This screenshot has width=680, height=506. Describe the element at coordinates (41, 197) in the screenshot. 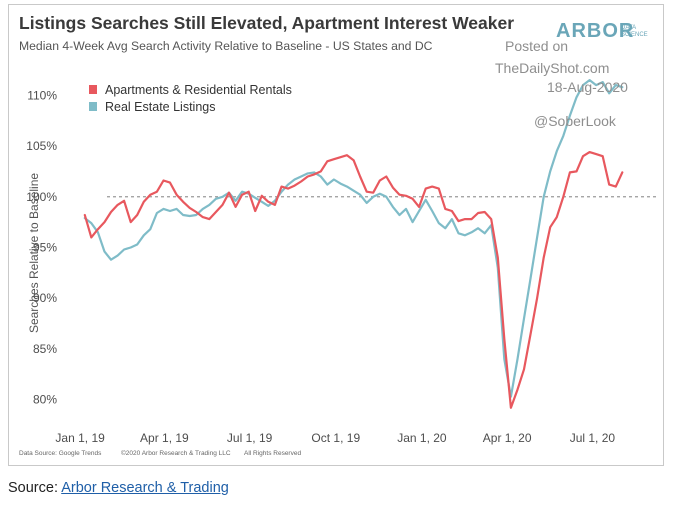

I see `y-tick-label: 100%` at that location.